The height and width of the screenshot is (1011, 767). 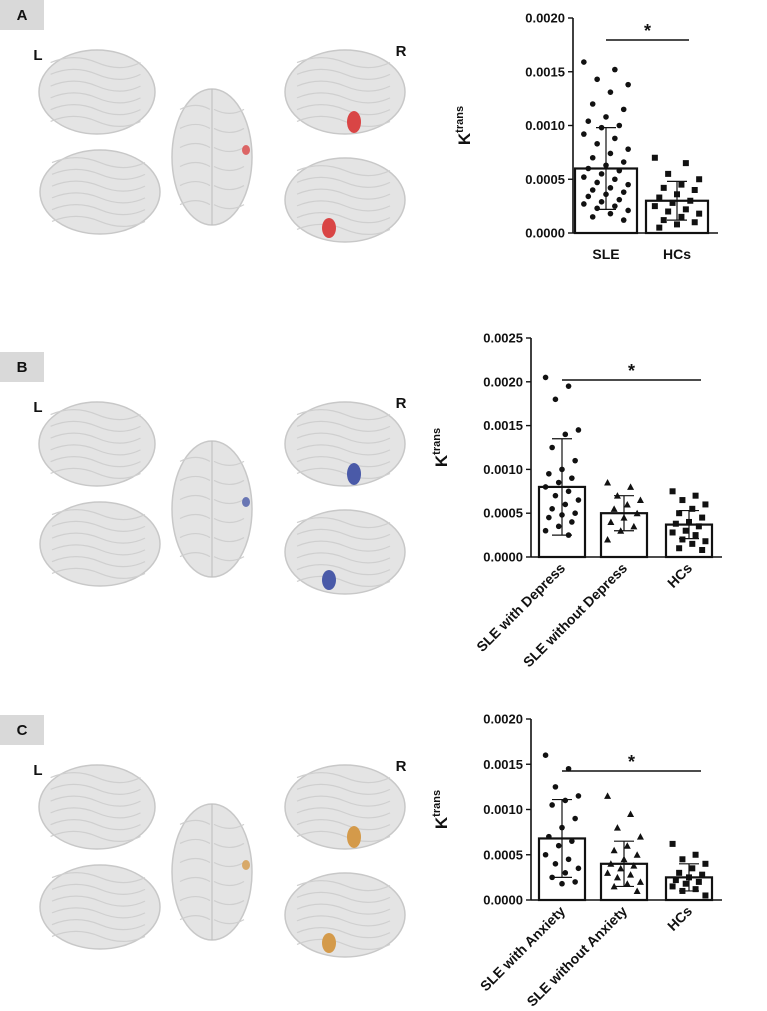 What do you see at coordinates (679, 575) in the screenshot?
I see `x-tick-label: HCs` at bounding box center [679, 575].